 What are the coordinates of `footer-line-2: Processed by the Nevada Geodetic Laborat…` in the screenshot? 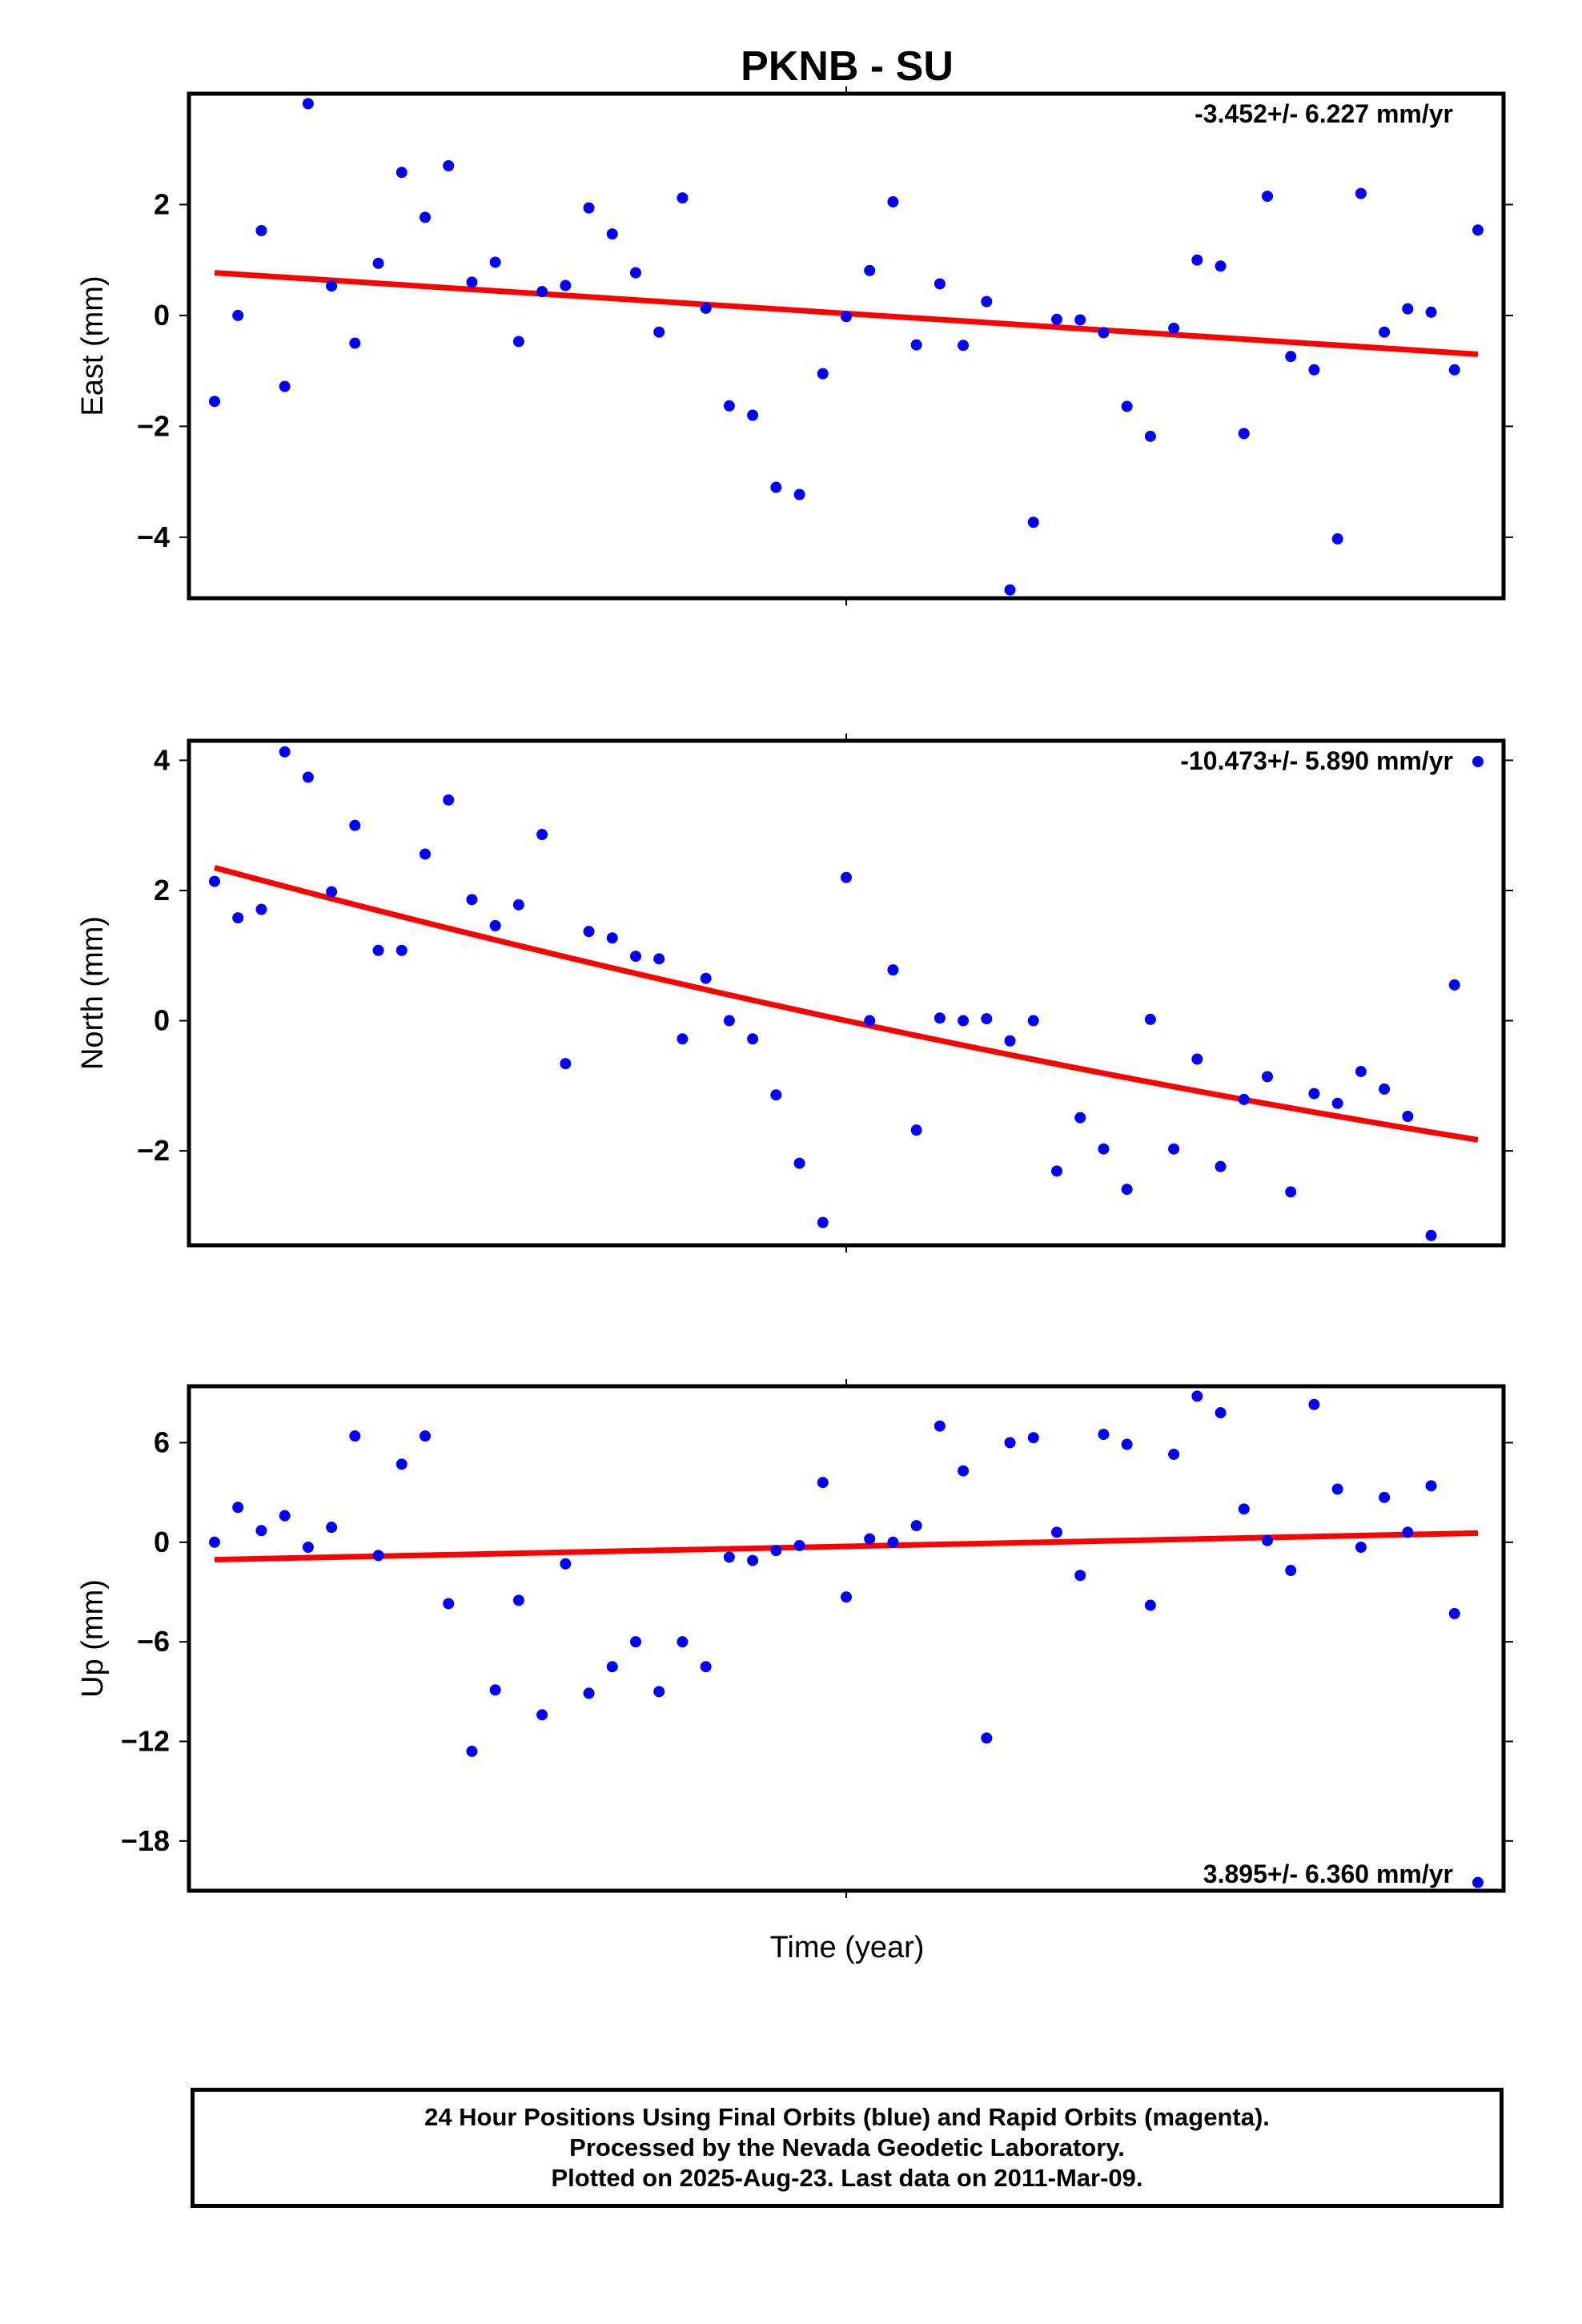 It's located at (847, 2147).